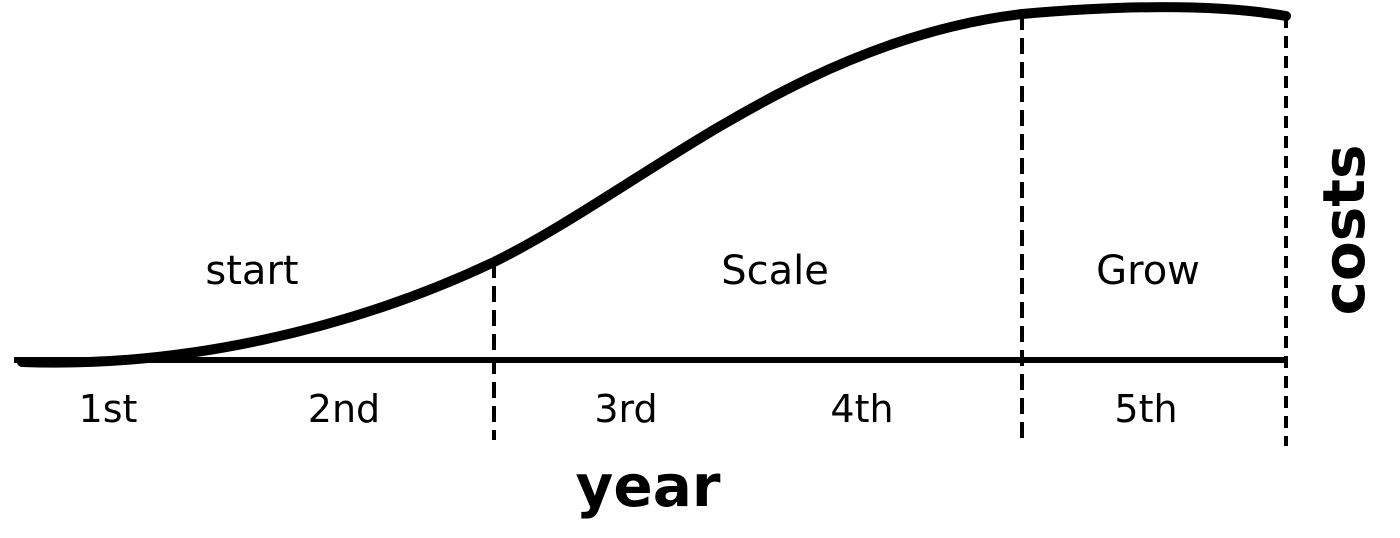 The height and width of the screenshot is (538, 1400). Describe the element at coordinates (344, 409) in the screenshot. I see `year-label-2nd: 2nd` at that location.